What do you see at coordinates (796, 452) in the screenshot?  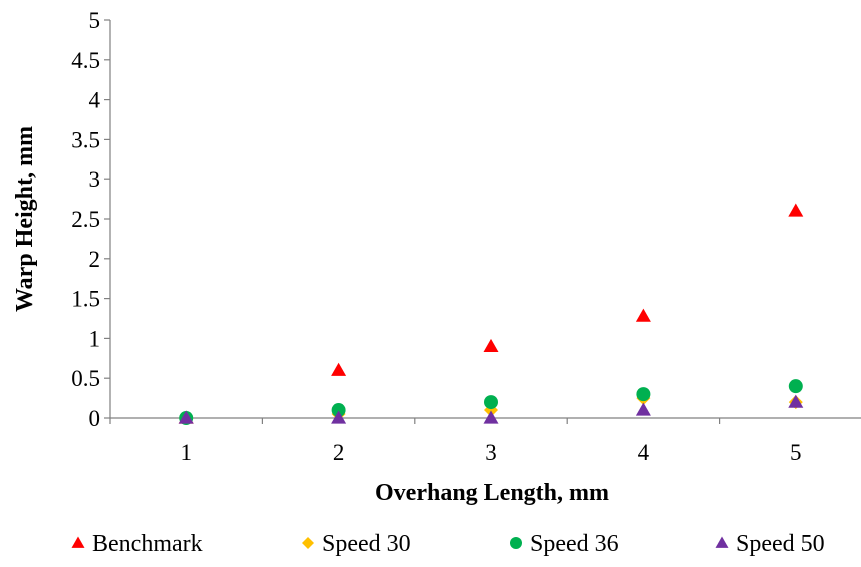 I see `x-tick-label: 5` at bounding box center [796, 452].